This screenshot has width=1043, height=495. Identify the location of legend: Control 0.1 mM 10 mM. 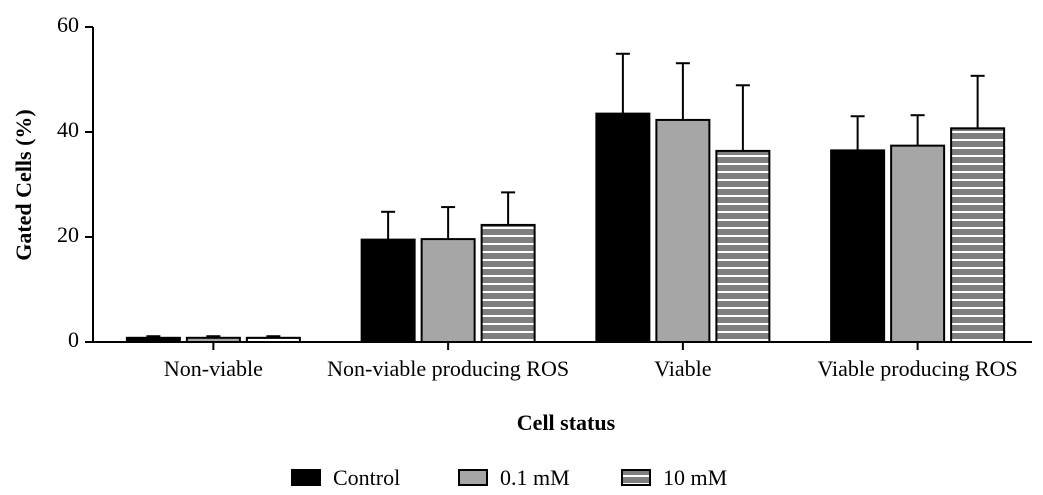
(509, 477).